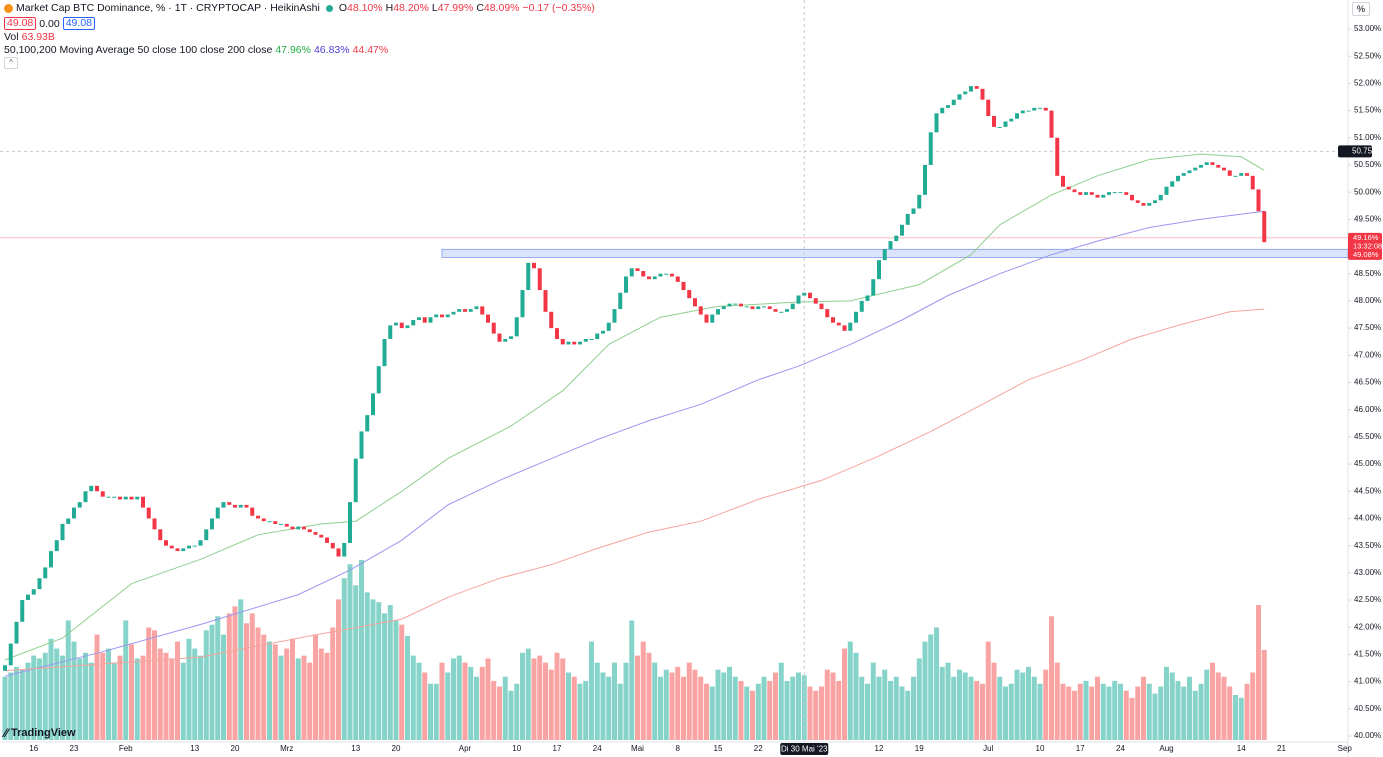 Image resolution: width=1383 pixels, height=757 pixels. I want to click on ohlc-value: 48.10%, so click(365, 8).